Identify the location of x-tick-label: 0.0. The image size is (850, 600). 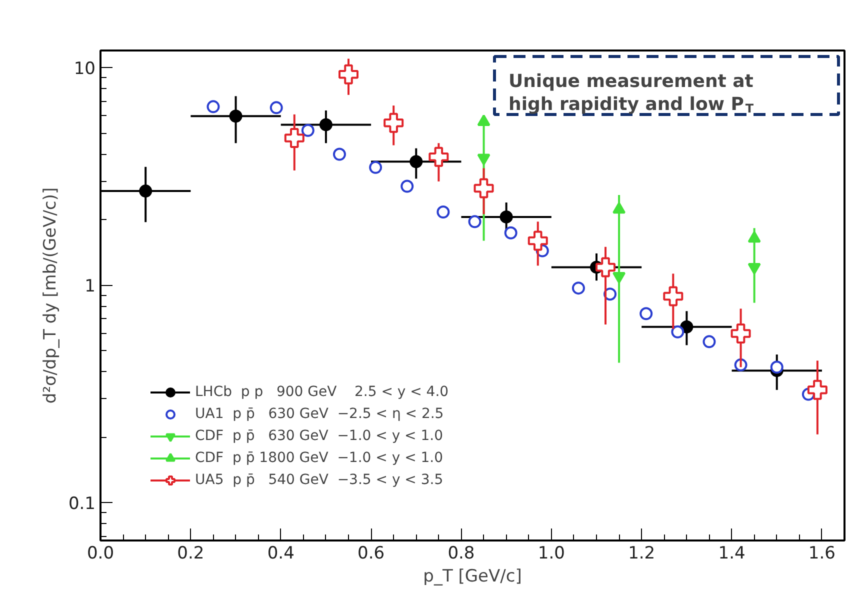
(100, 554).